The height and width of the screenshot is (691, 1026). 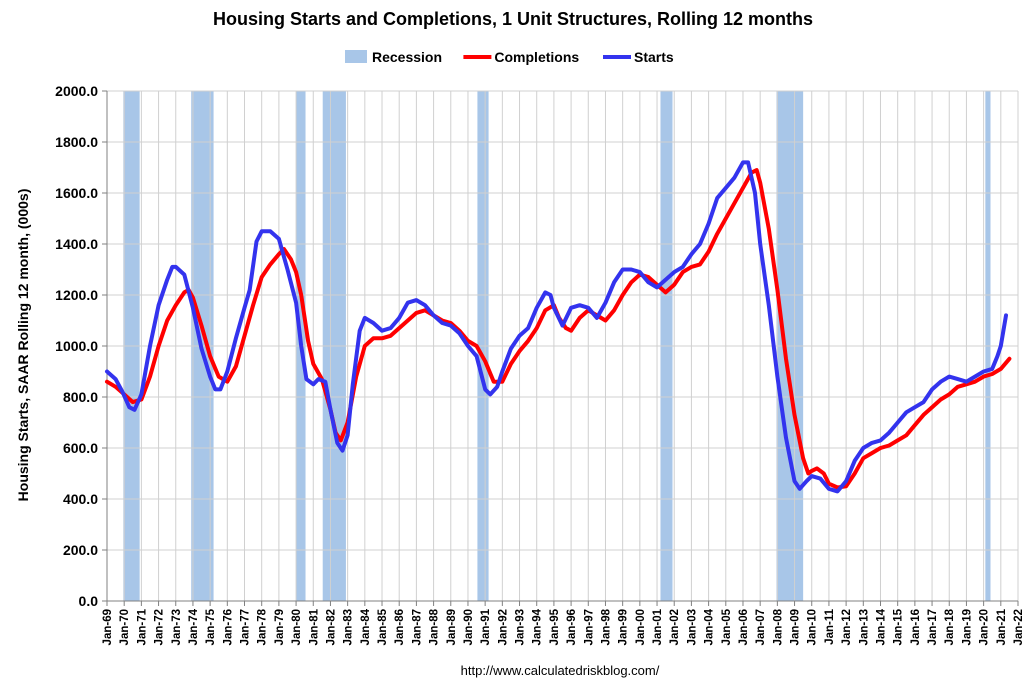 What do you see at coordinates (727, 626) in the screenshot?
I see `x-tick-label: Jan-05` at bounding box center [727, 626].